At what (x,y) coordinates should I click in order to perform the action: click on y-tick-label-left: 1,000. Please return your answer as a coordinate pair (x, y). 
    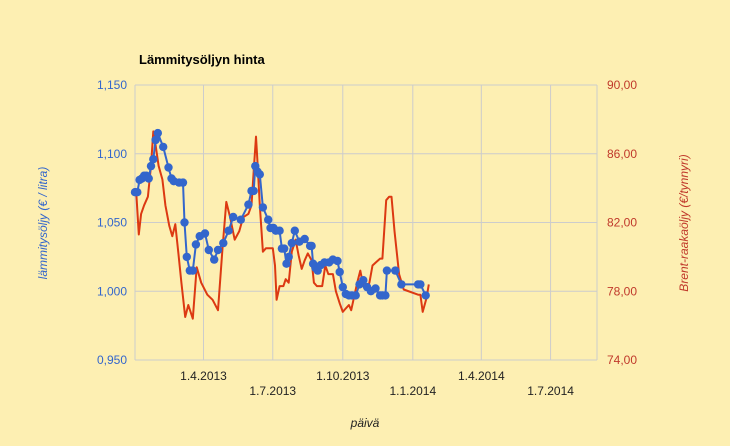
    Looking at the image, I should click on (112, 291).